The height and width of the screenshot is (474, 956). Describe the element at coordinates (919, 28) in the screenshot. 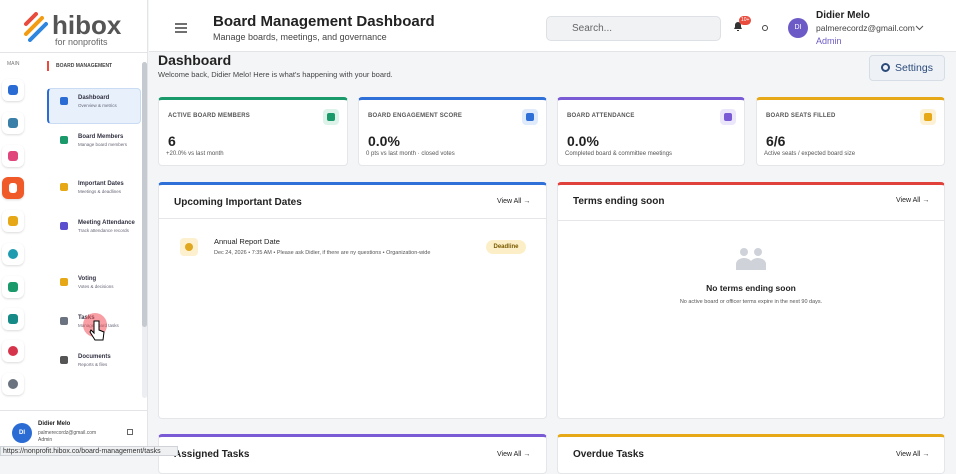

I see `user-menu-toggle` at that location.